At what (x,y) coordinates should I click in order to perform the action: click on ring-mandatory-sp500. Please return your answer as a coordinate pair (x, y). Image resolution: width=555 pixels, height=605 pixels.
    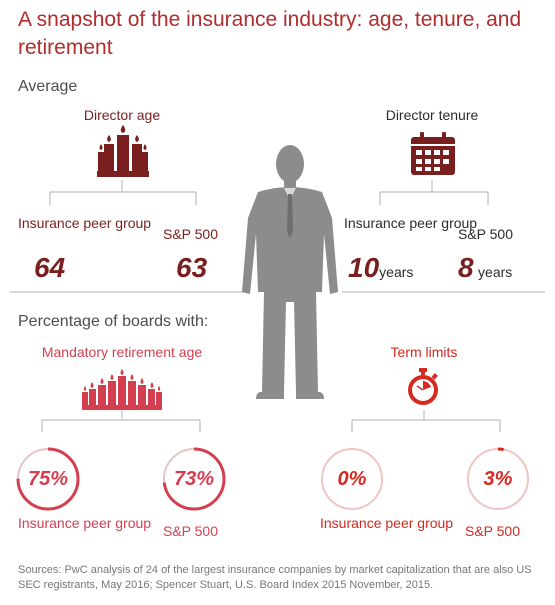
    Looking at the image, I should click on (194, 479).